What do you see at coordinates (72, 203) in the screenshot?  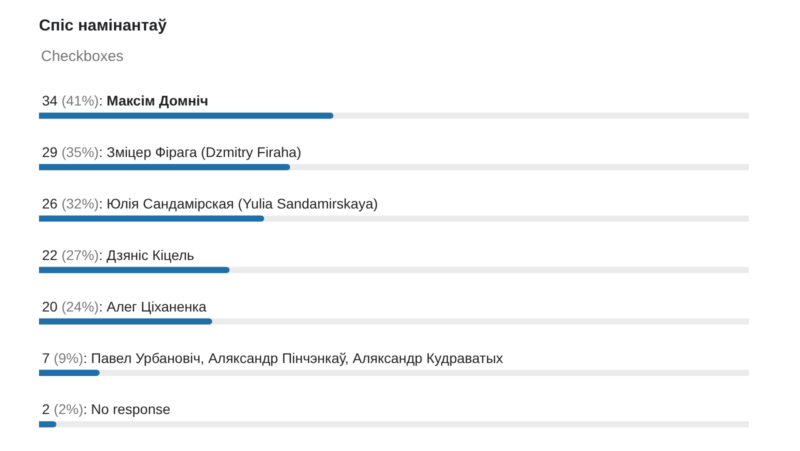 I see `data-label: 26 (32%):` at bounding box center [72, 203].